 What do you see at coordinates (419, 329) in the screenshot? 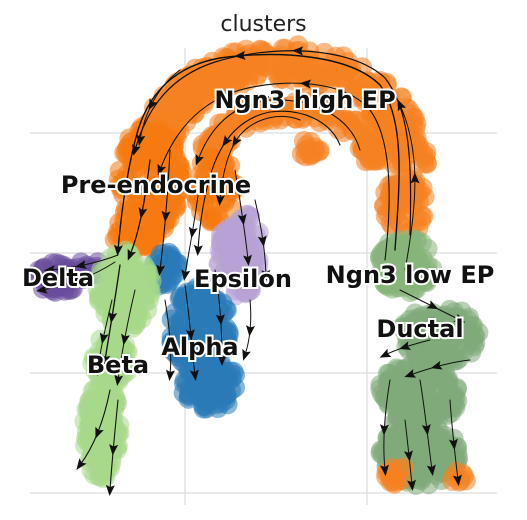
I see `cluster-label: Ductal` at bounding box center [419, 329].